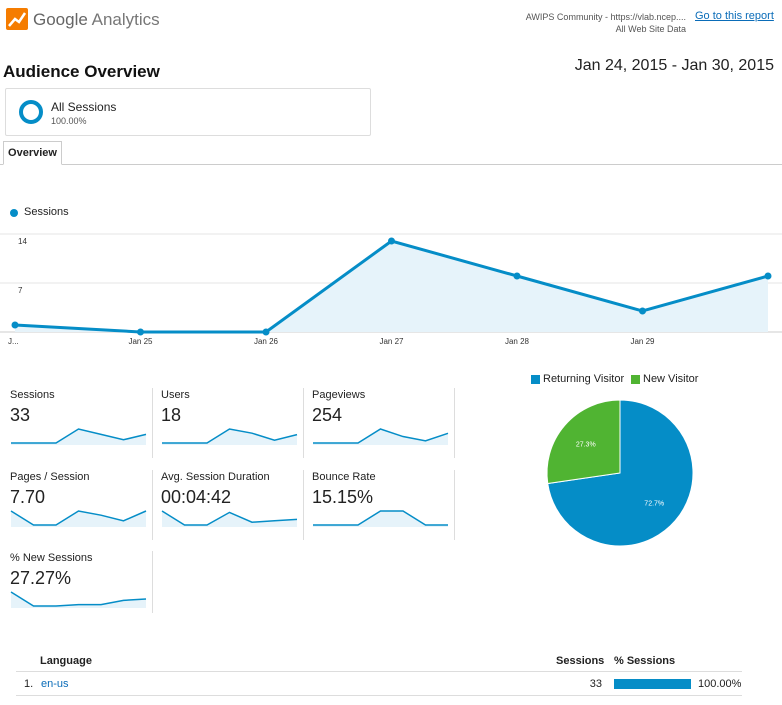 This screenshot has height=705, width=782. What do you see at coordinates (20, 415) in the screenshot?
I see `metric-value: 33` at bounding box center [20, 415].